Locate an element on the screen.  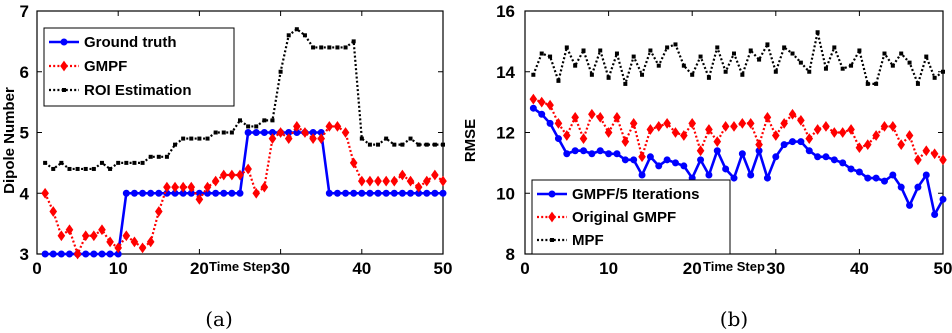
legend-label: GMPF is located at coordinates (105, 66).